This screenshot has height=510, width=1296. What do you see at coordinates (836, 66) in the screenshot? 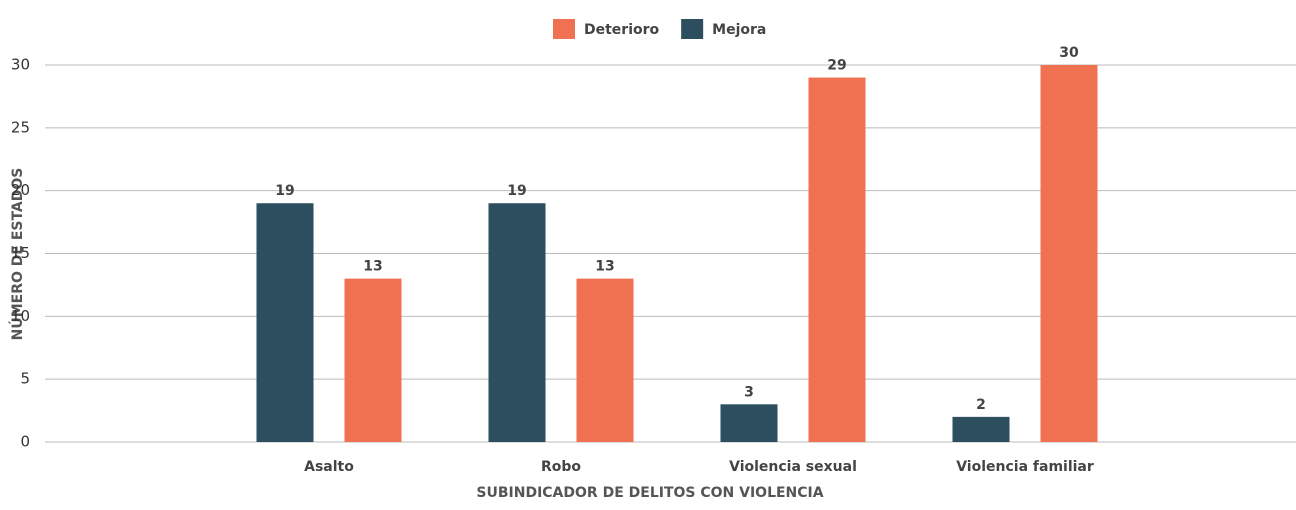
I see `data-label: 29` at bounding box center [836, 66].